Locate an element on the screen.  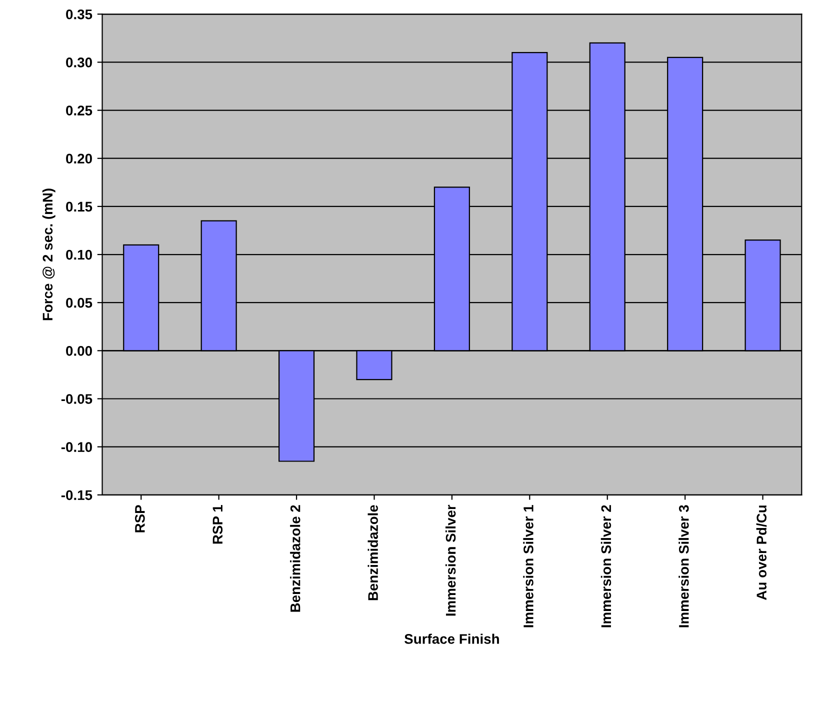
y-tick-label: -0.15 is located at coordinates (76, 495).